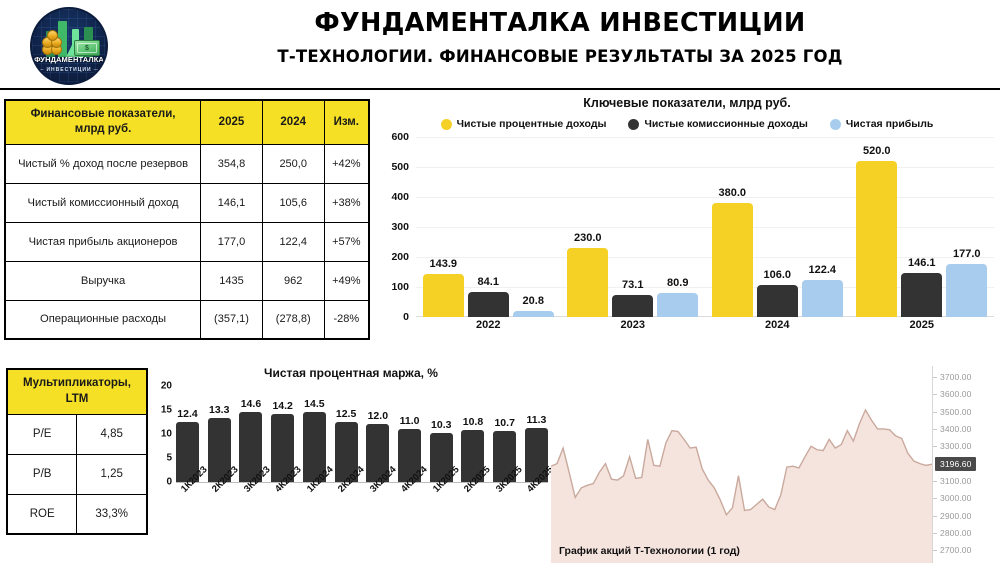  I want to click on stock-price-tick-label: 2700.00, so click(952, 550).